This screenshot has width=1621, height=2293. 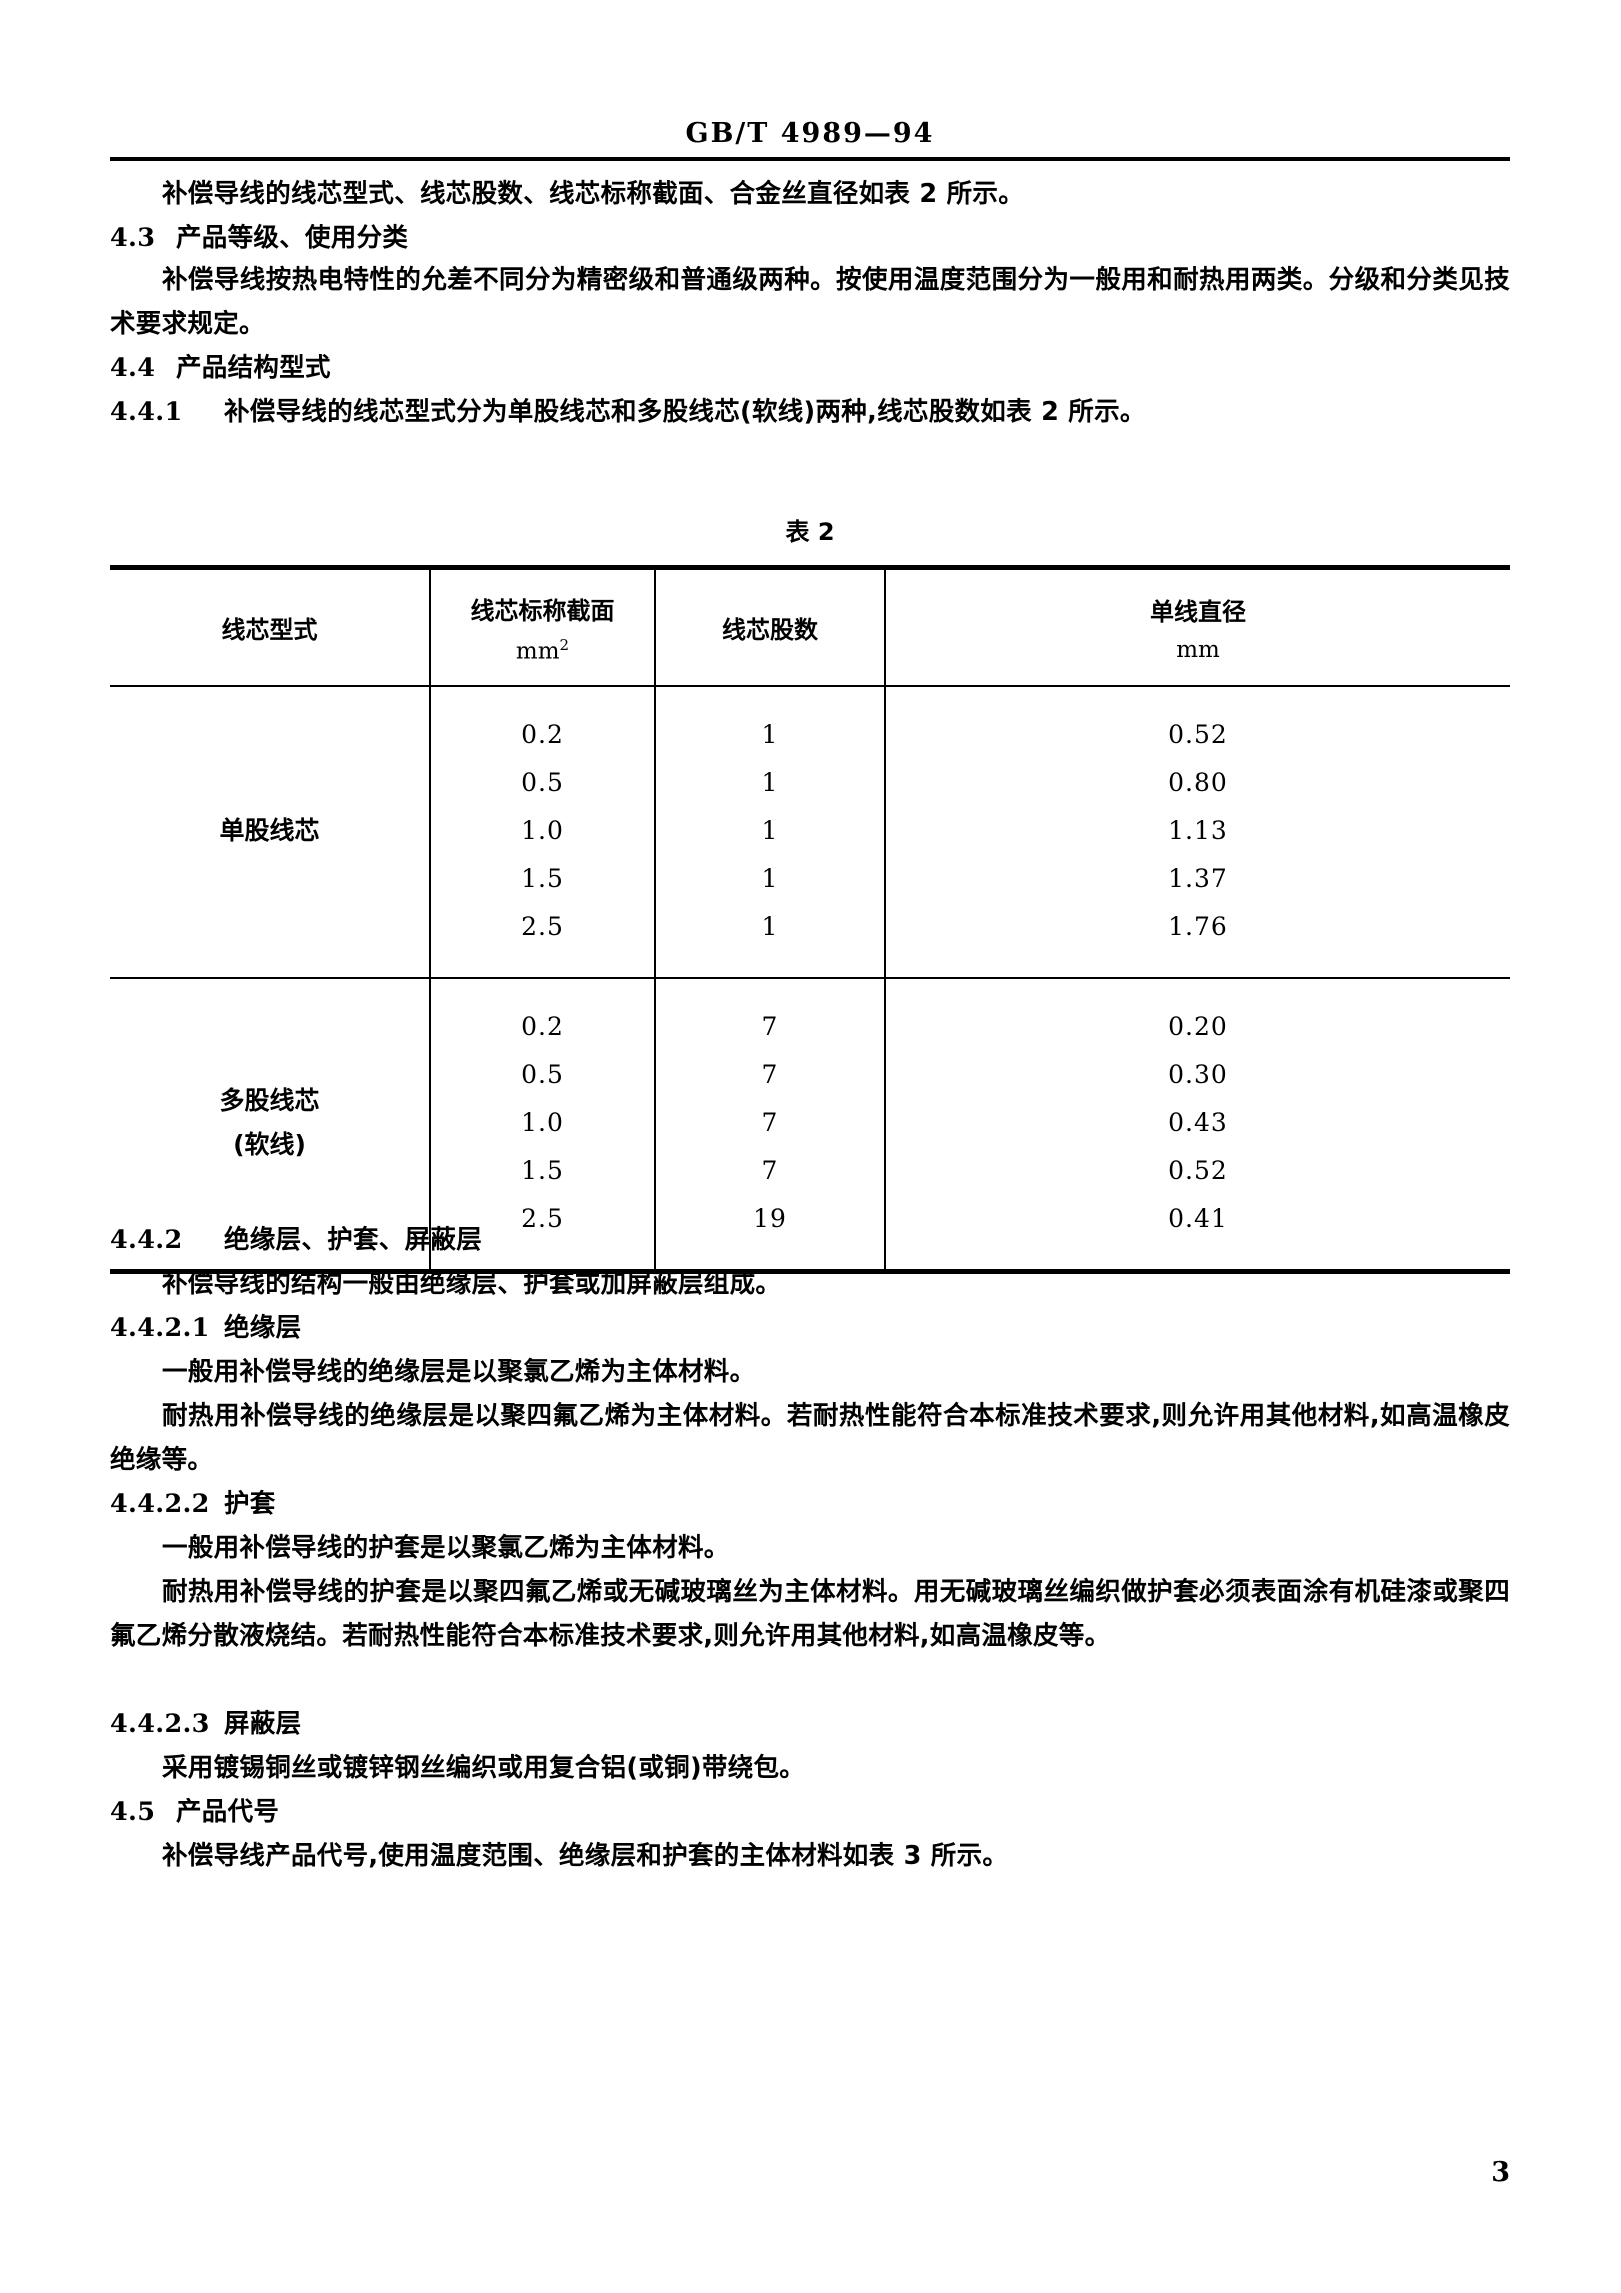 What do you see at coordinates (160, 1504) in the screenshot?
I see `heading-4-4-2-2-number: 4.4.2.2` at bounding box center [160, 1504].